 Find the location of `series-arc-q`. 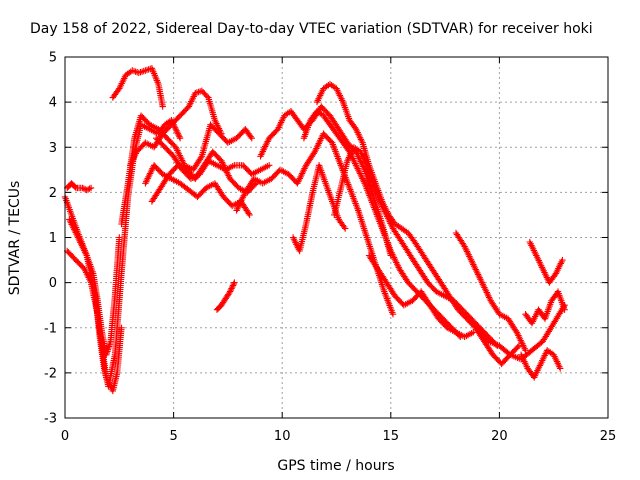

series-arc-q is located at coordinates (416, 246).